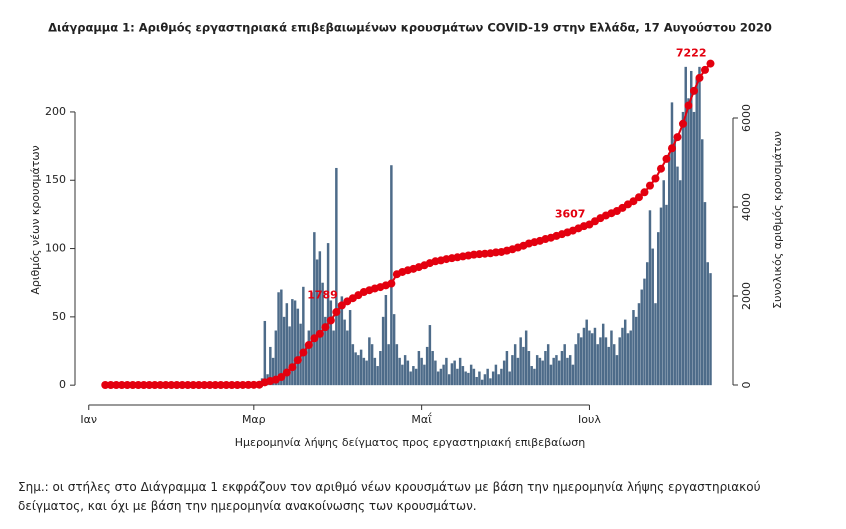 This screenshot has width=846, height=529. What do you see at coordinates (746, 385) in the screenshot?
I see `y2-tick-label: 0` at bounding box center [746, 385].